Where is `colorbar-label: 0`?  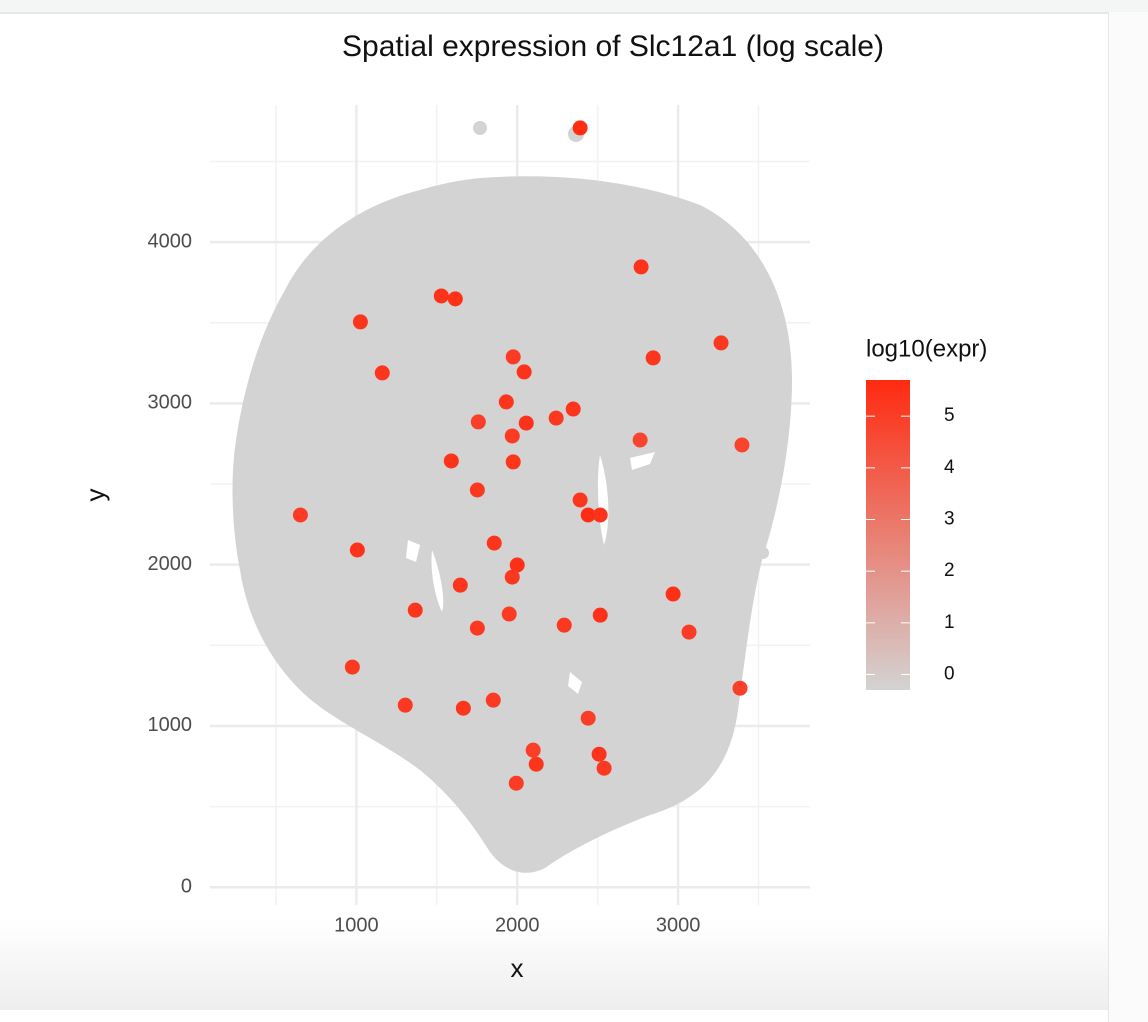 colorbar-label: 0 is located at coordinates (949, 674).